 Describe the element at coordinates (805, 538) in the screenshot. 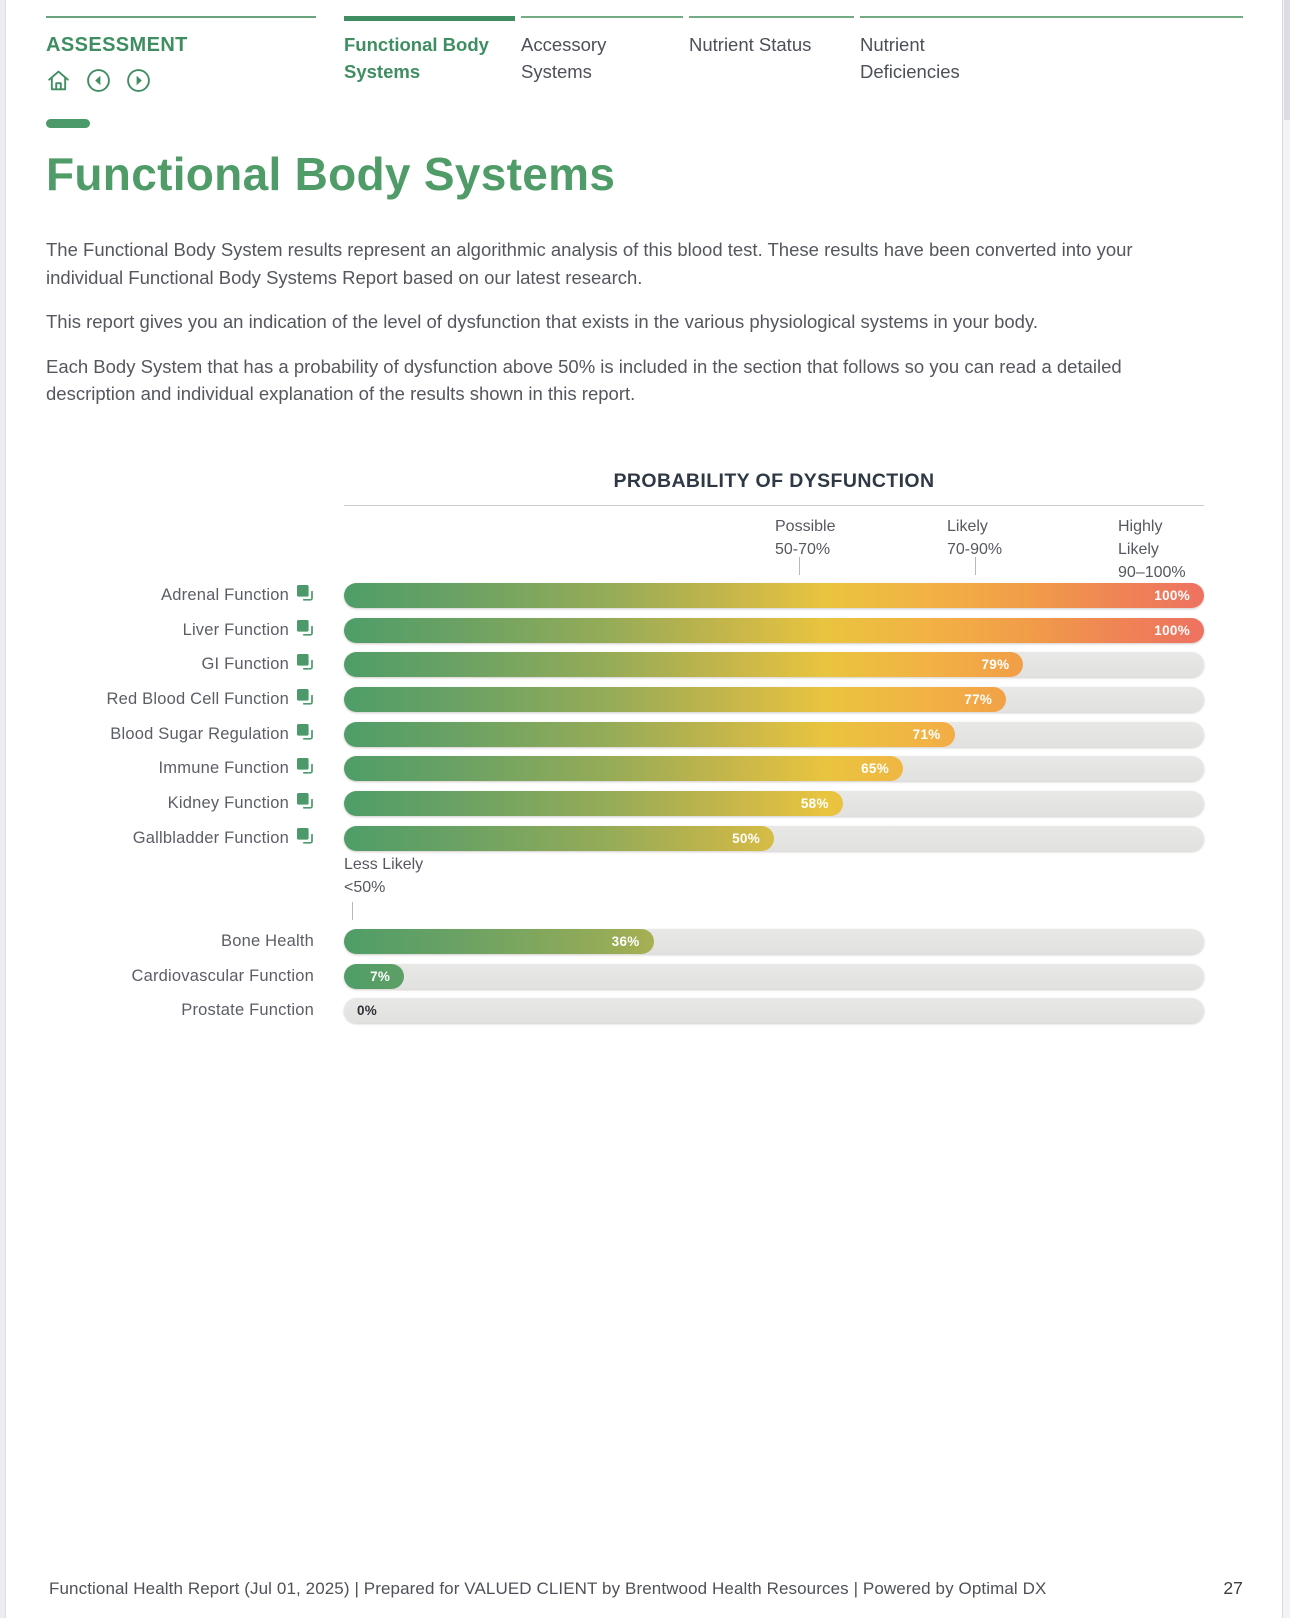

I see `zone-label-possible: Possible 50-70%` at that location.